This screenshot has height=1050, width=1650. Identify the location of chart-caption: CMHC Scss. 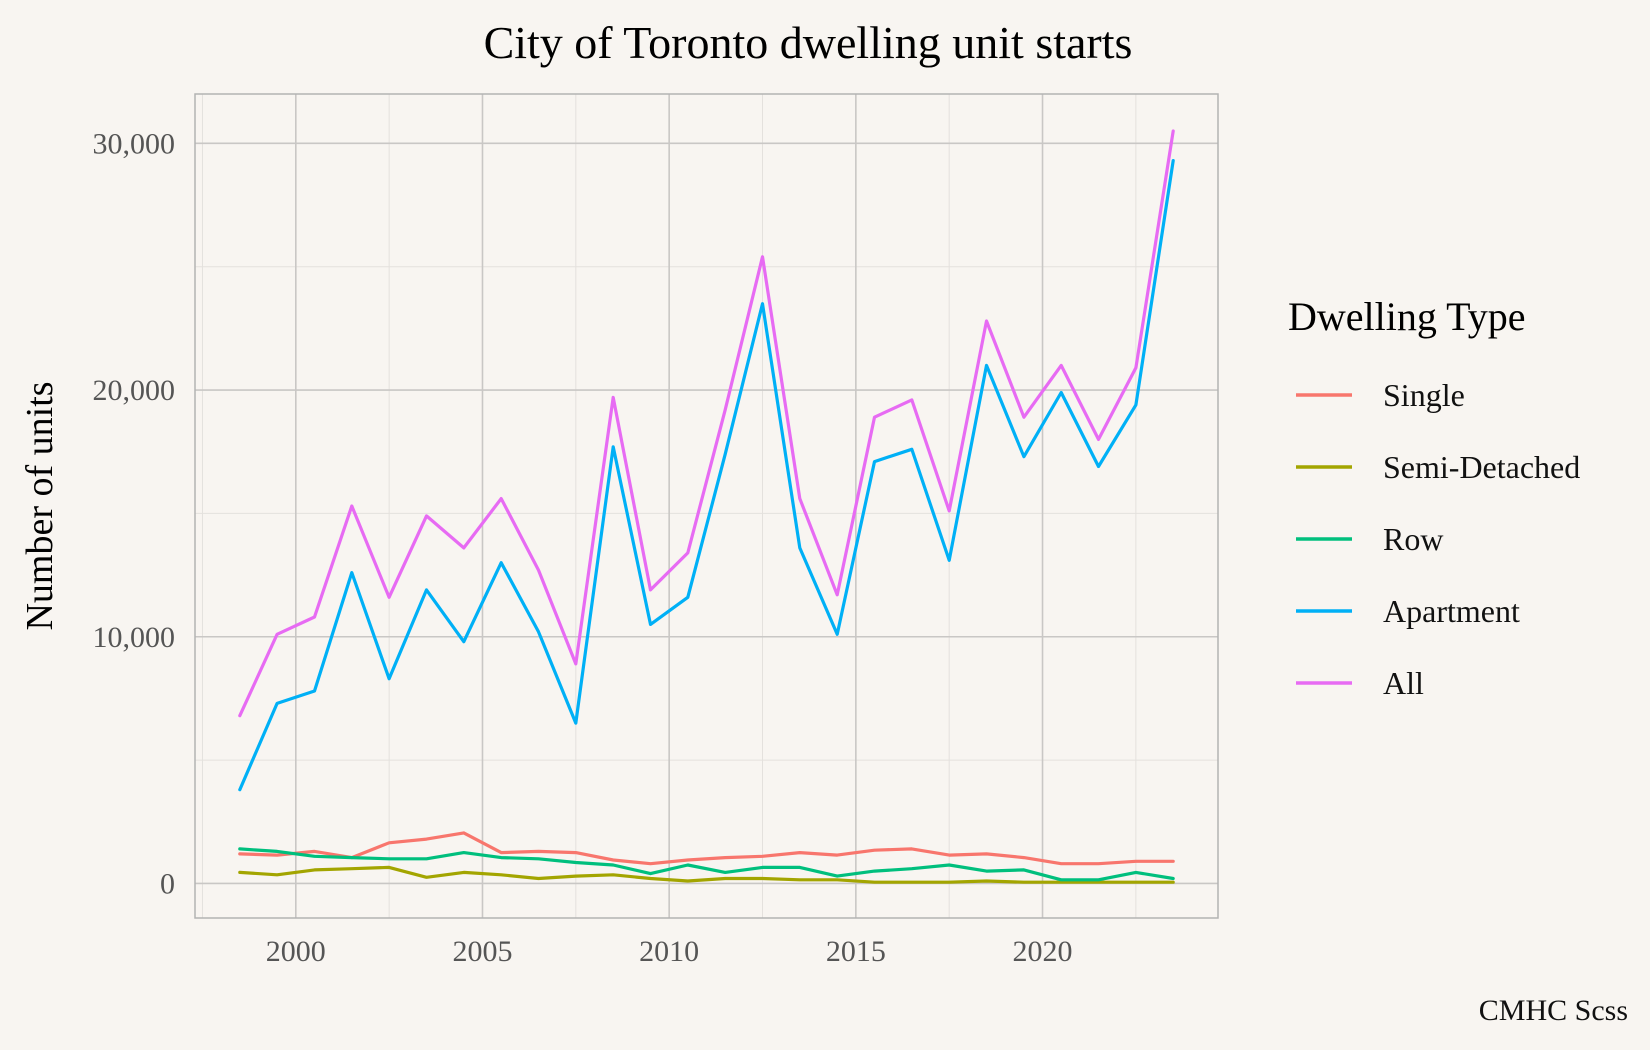
(1553, 1010).